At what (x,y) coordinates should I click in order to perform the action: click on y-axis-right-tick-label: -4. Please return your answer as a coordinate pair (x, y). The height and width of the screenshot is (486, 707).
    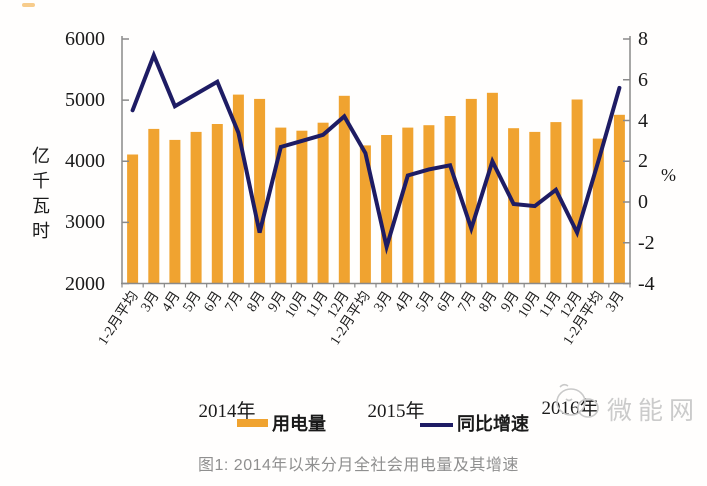
    Looking at the image, I should click on (646, 284).